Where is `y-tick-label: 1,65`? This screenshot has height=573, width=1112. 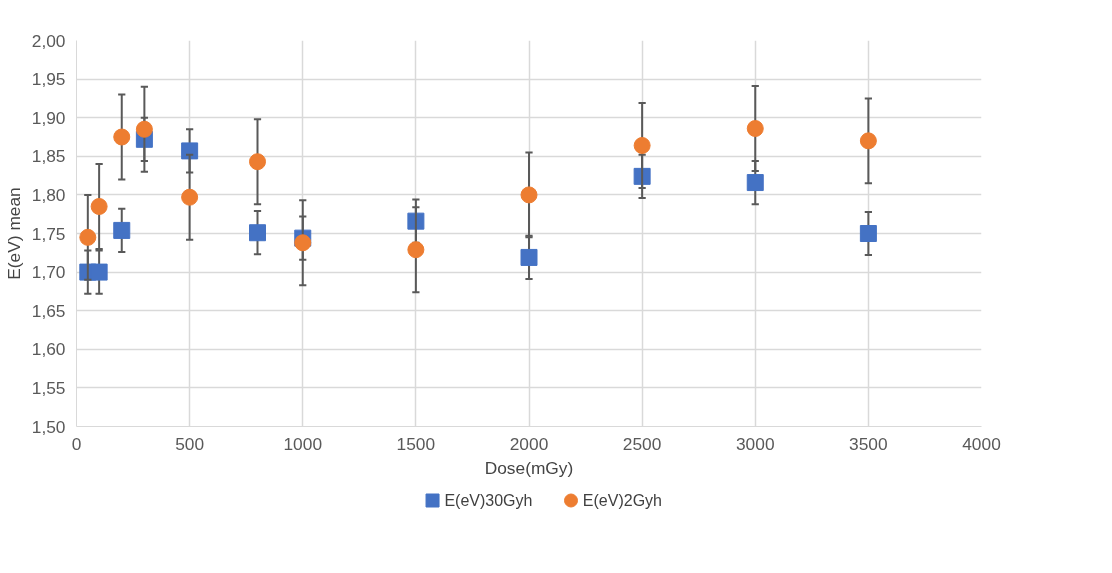
y-tick-label: 1,65 is located at coordinates (48, 310).